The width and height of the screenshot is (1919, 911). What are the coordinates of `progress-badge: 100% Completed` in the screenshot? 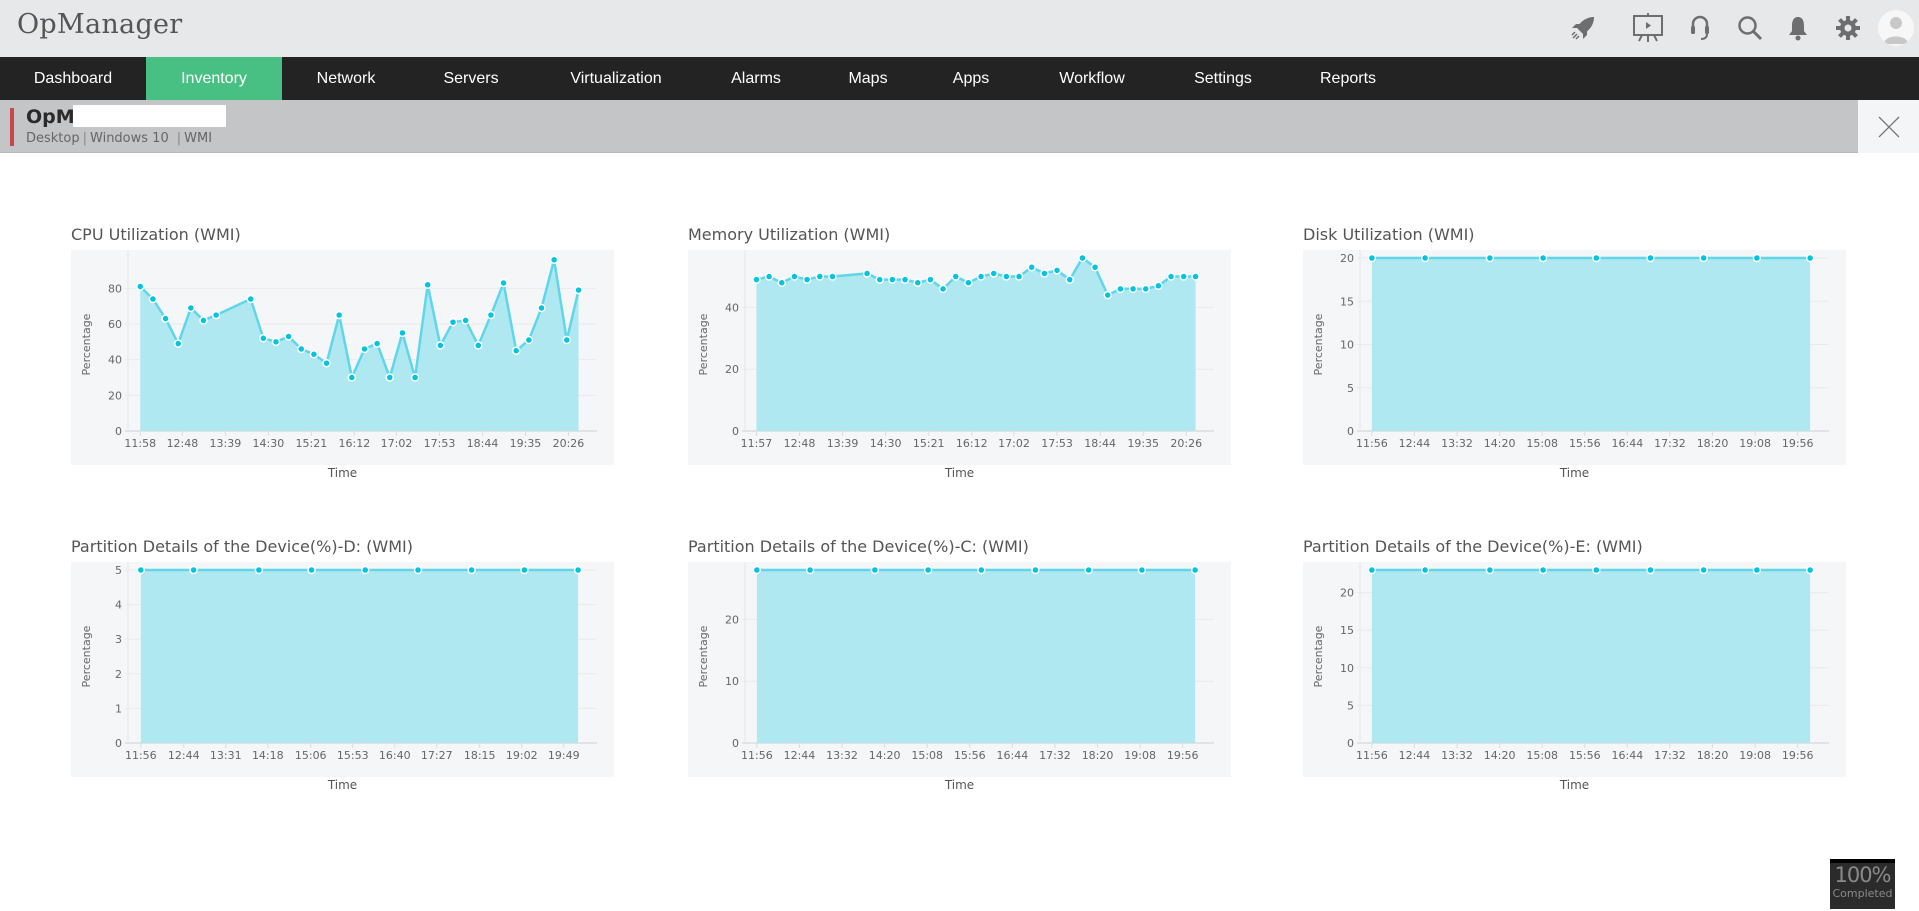 It's located at (1862, 884).